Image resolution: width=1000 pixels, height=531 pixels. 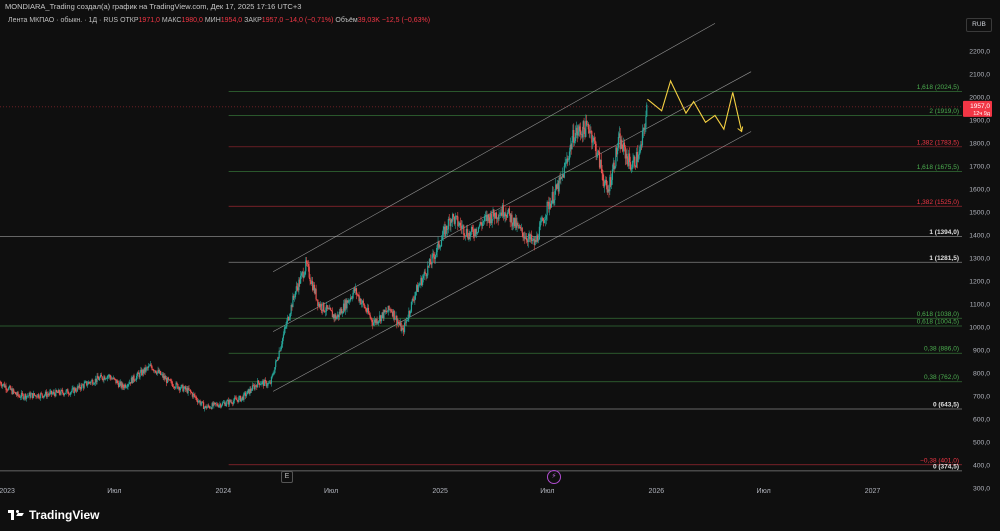 I want to click on tradingview-logo: TradingView, so click(x=53, y=515).